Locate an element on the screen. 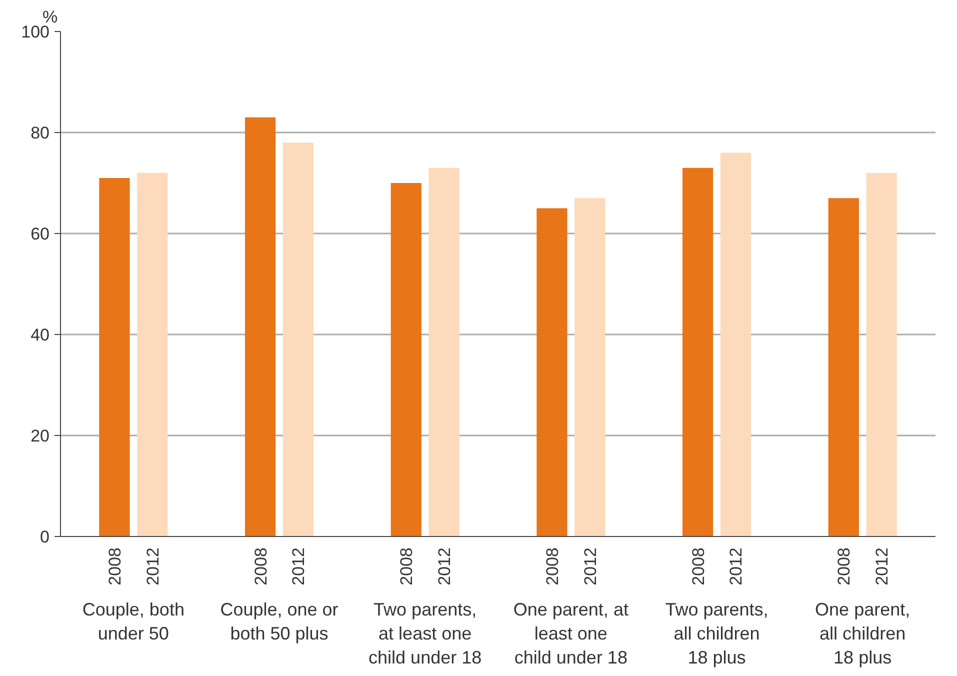  y-tick-label: 80 is located at coordinates (40, 133).